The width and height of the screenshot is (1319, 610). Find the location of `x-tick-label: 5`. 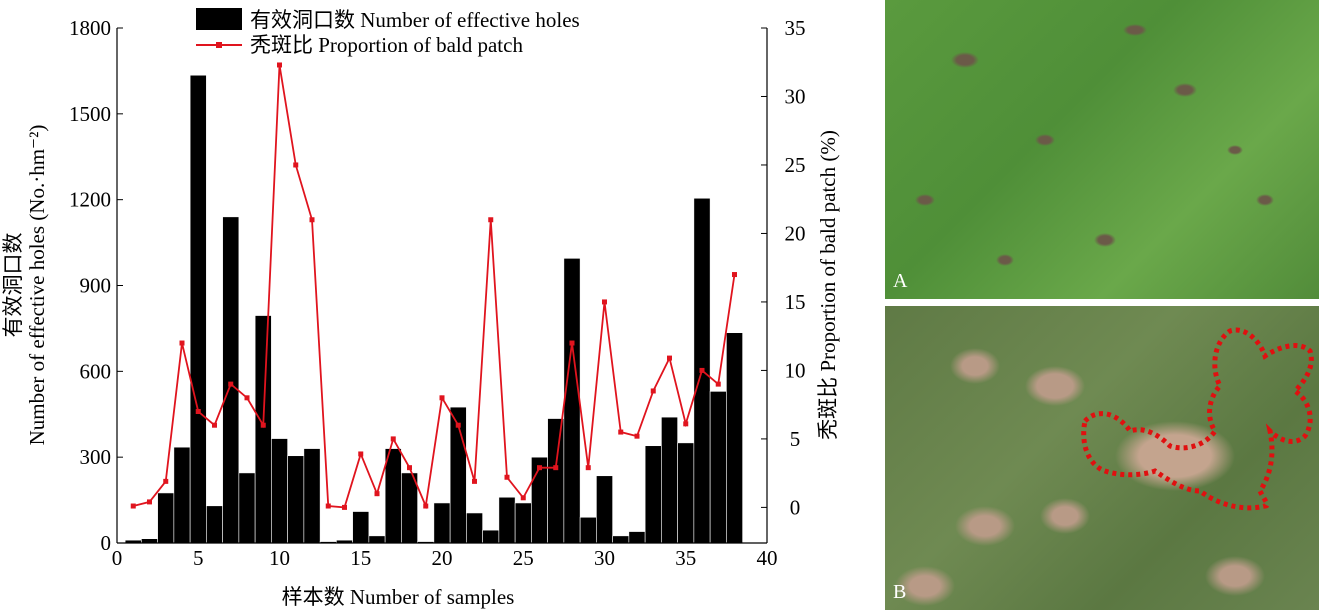

x-tick-label: 5 is located at coordinates (198, 558).